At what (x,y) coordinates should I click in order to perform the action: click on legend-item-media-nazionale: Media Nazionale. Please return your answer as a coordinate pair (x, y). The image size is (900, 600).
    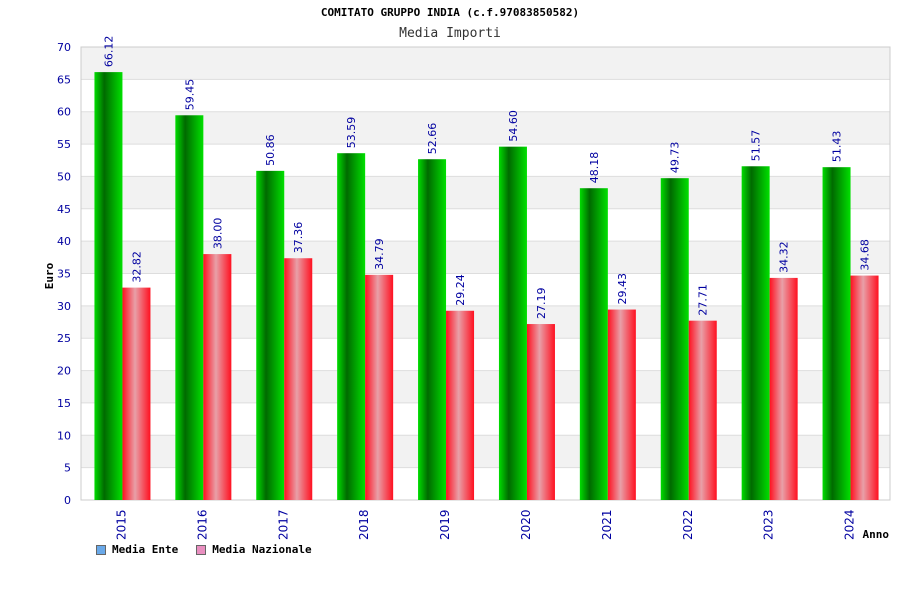
    Looking at the image, I should click on (254, 549).